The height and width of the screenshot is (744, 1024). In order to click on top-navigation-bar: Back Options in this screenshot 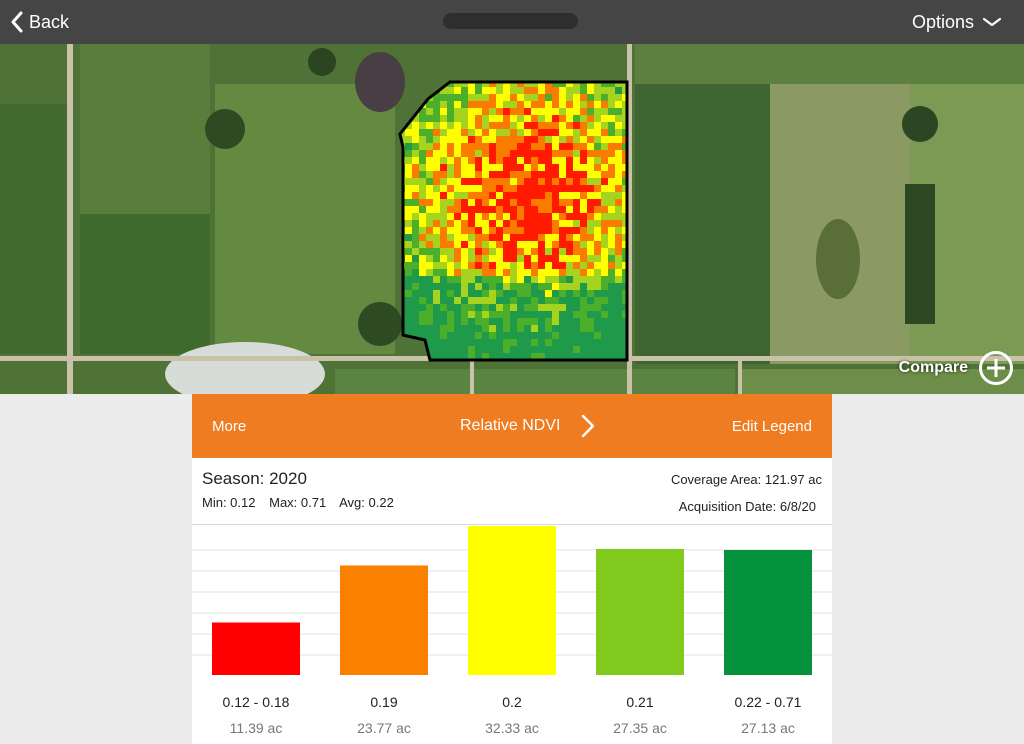, I will do `click(512, 22)`.